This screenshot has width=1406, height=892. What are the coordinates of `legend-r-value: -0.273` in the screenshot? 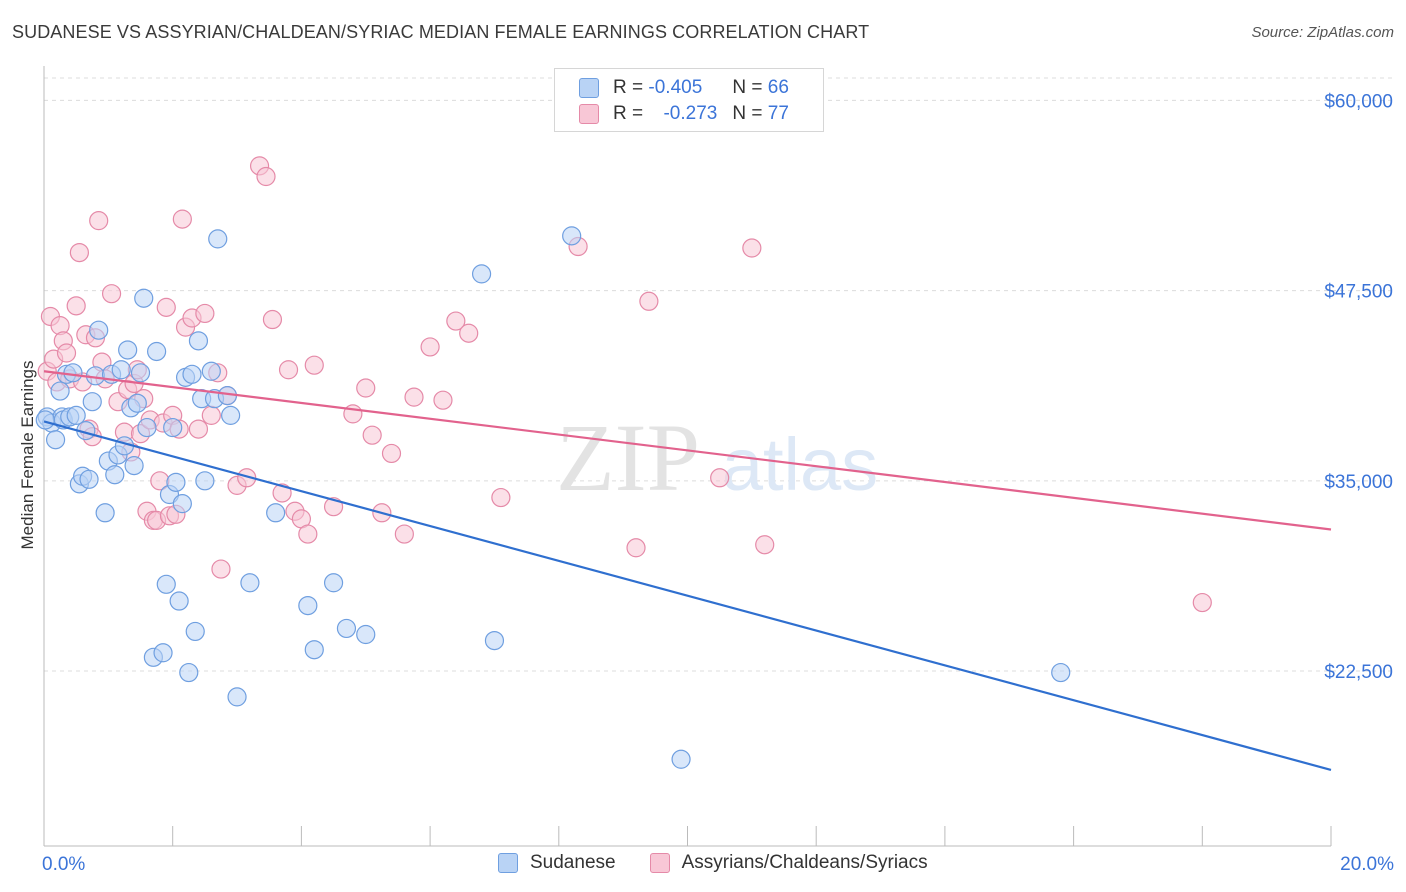 It's located at (690, 113).